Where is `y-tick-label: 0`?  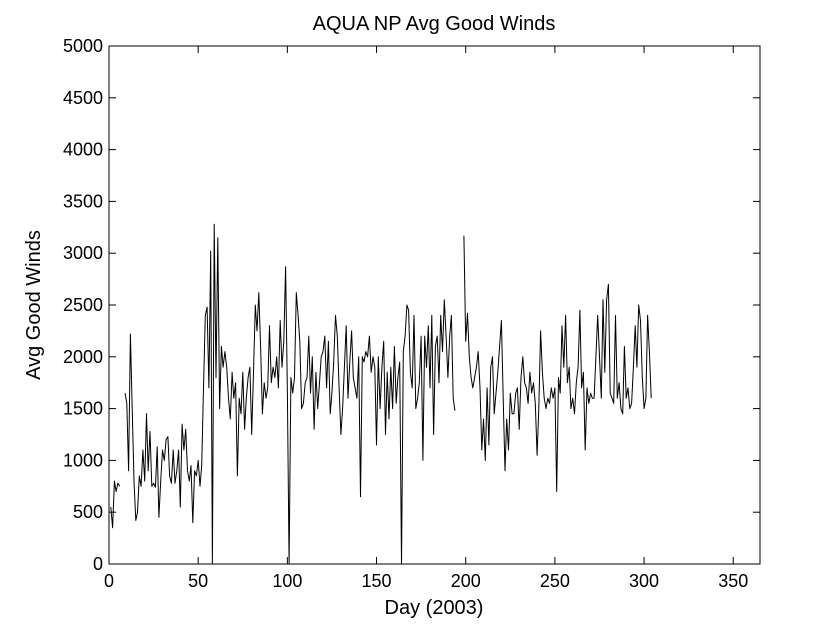
y-tick-label: 0 is located at coordinates (98, 564).